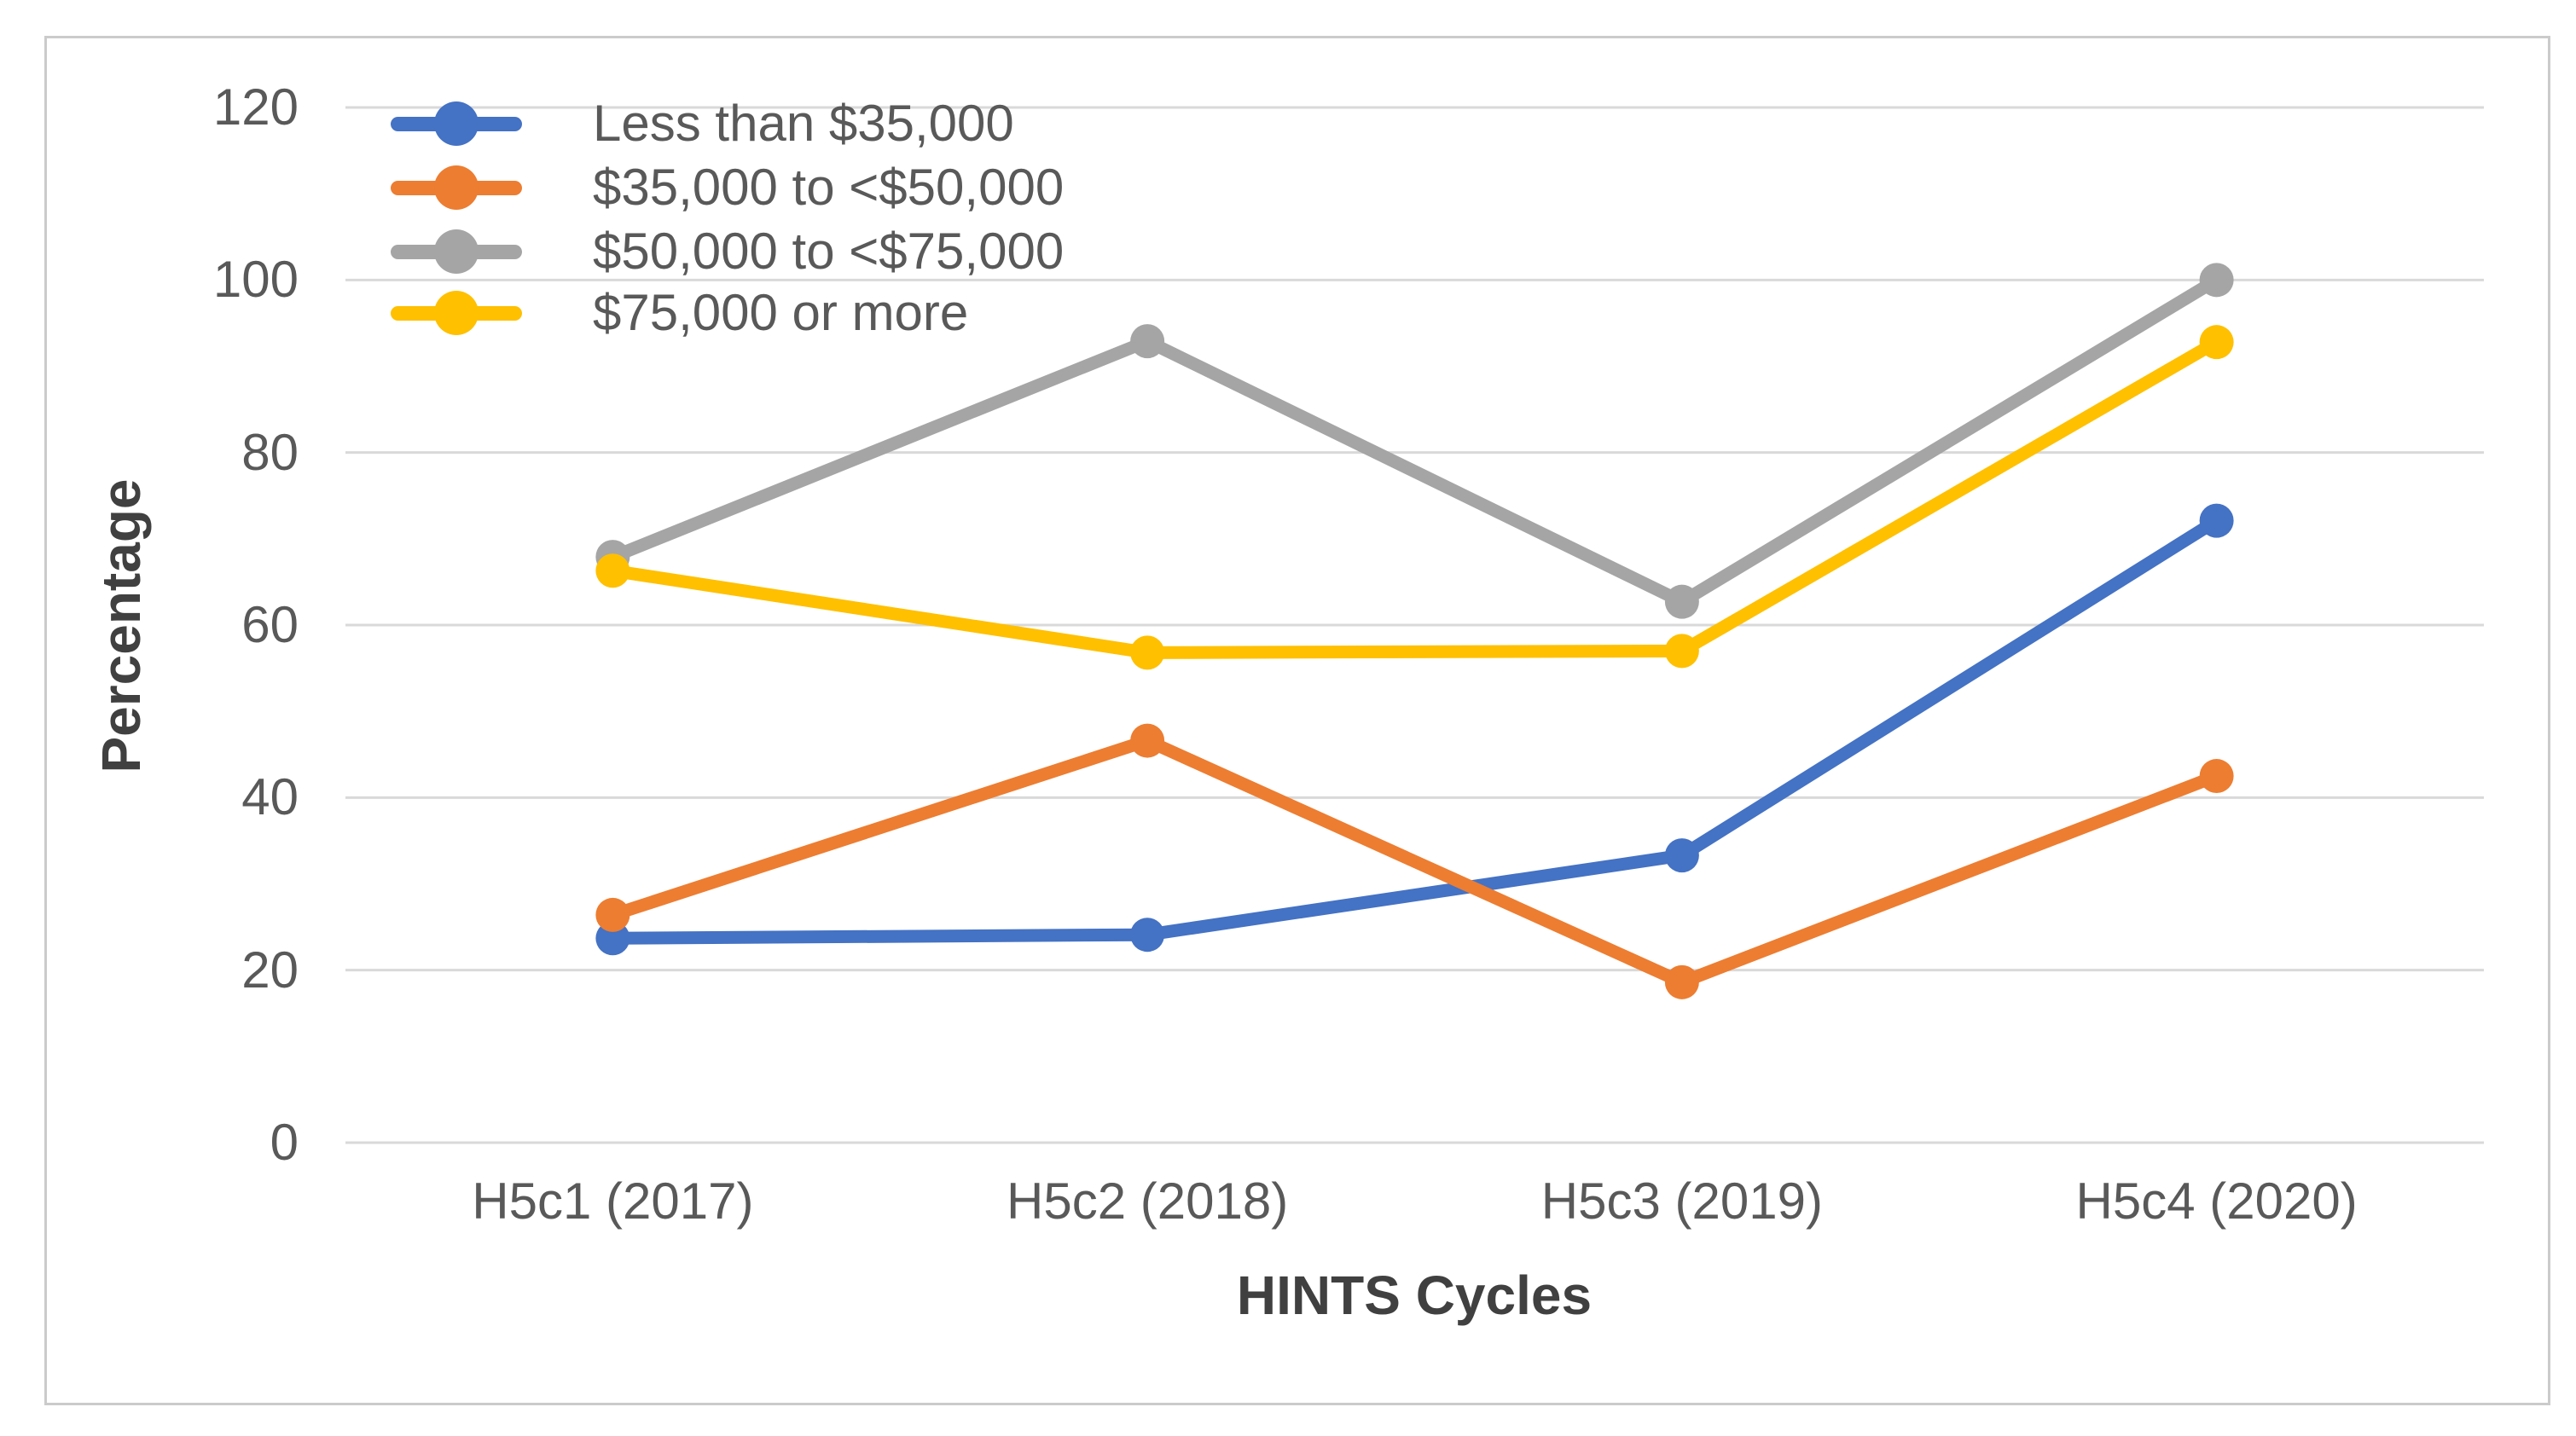 The height and width of the screenshot is (1436, 2576). Describe the element at coordinates (270, 624) in the screenshot. I see `y-tick-label: 60` at that location.